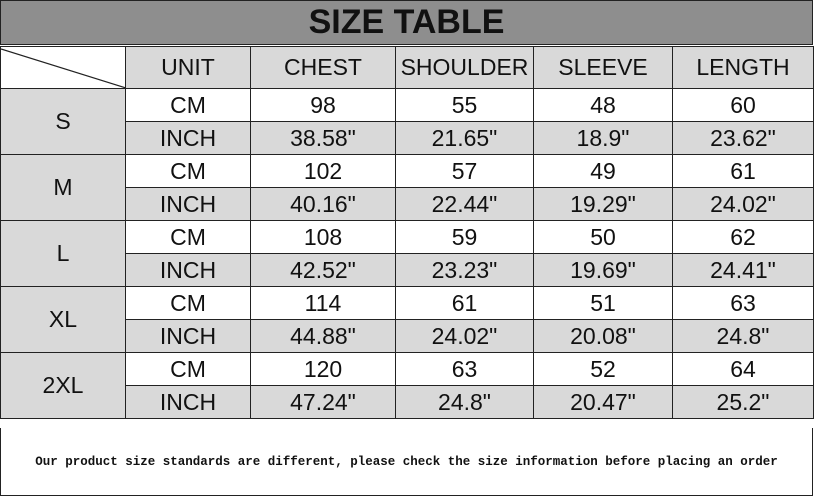  What do you see at coordinates (323, 402) in the screenshot?
I see `value-cell: 47.24"` at bounding box center [323, 402].